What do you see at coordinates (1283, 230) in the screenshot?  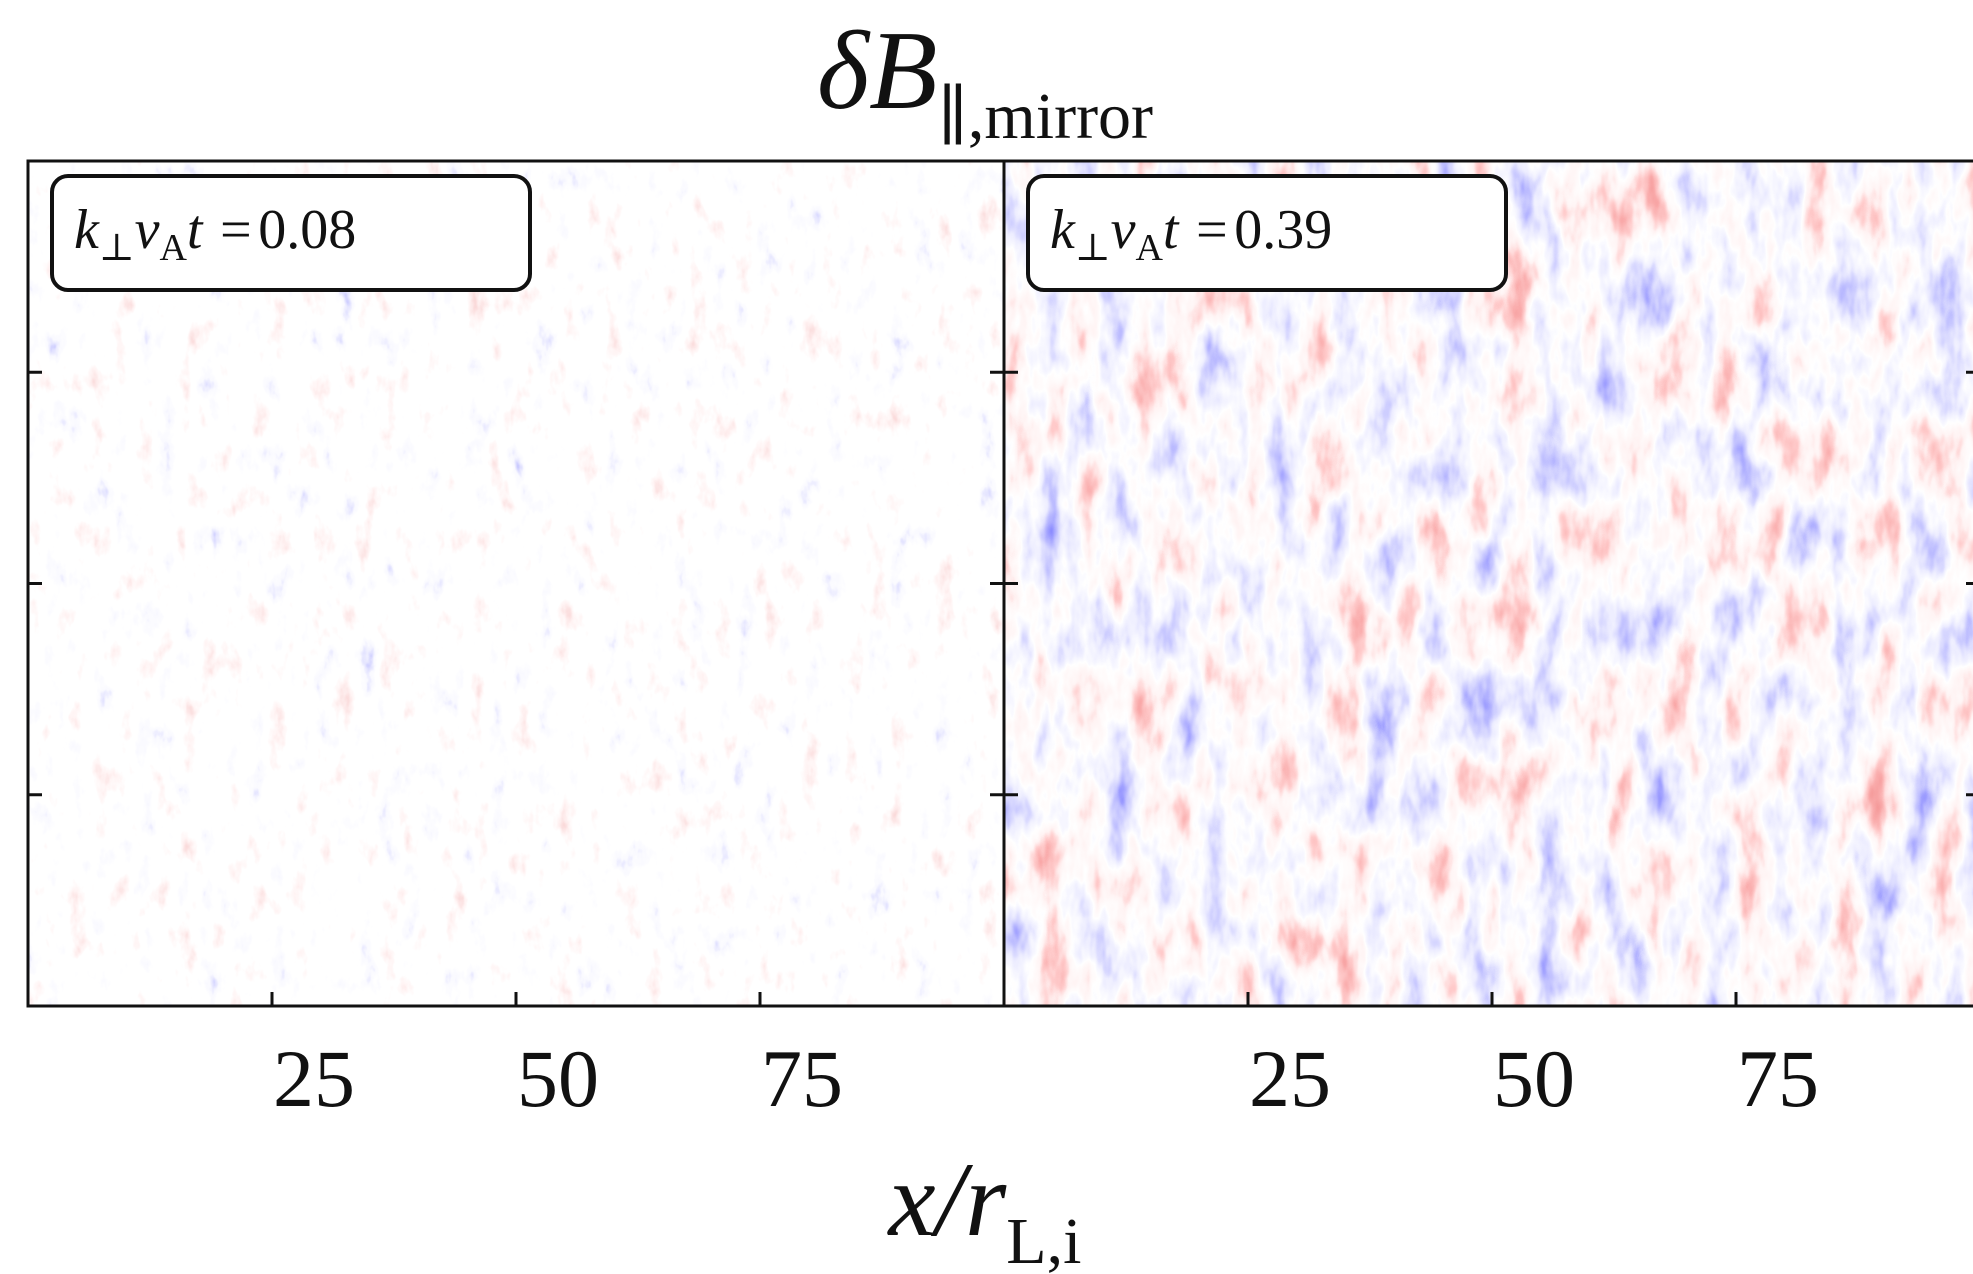 I see `annotation-time: 0.39` at bounding box center [1283, 230].